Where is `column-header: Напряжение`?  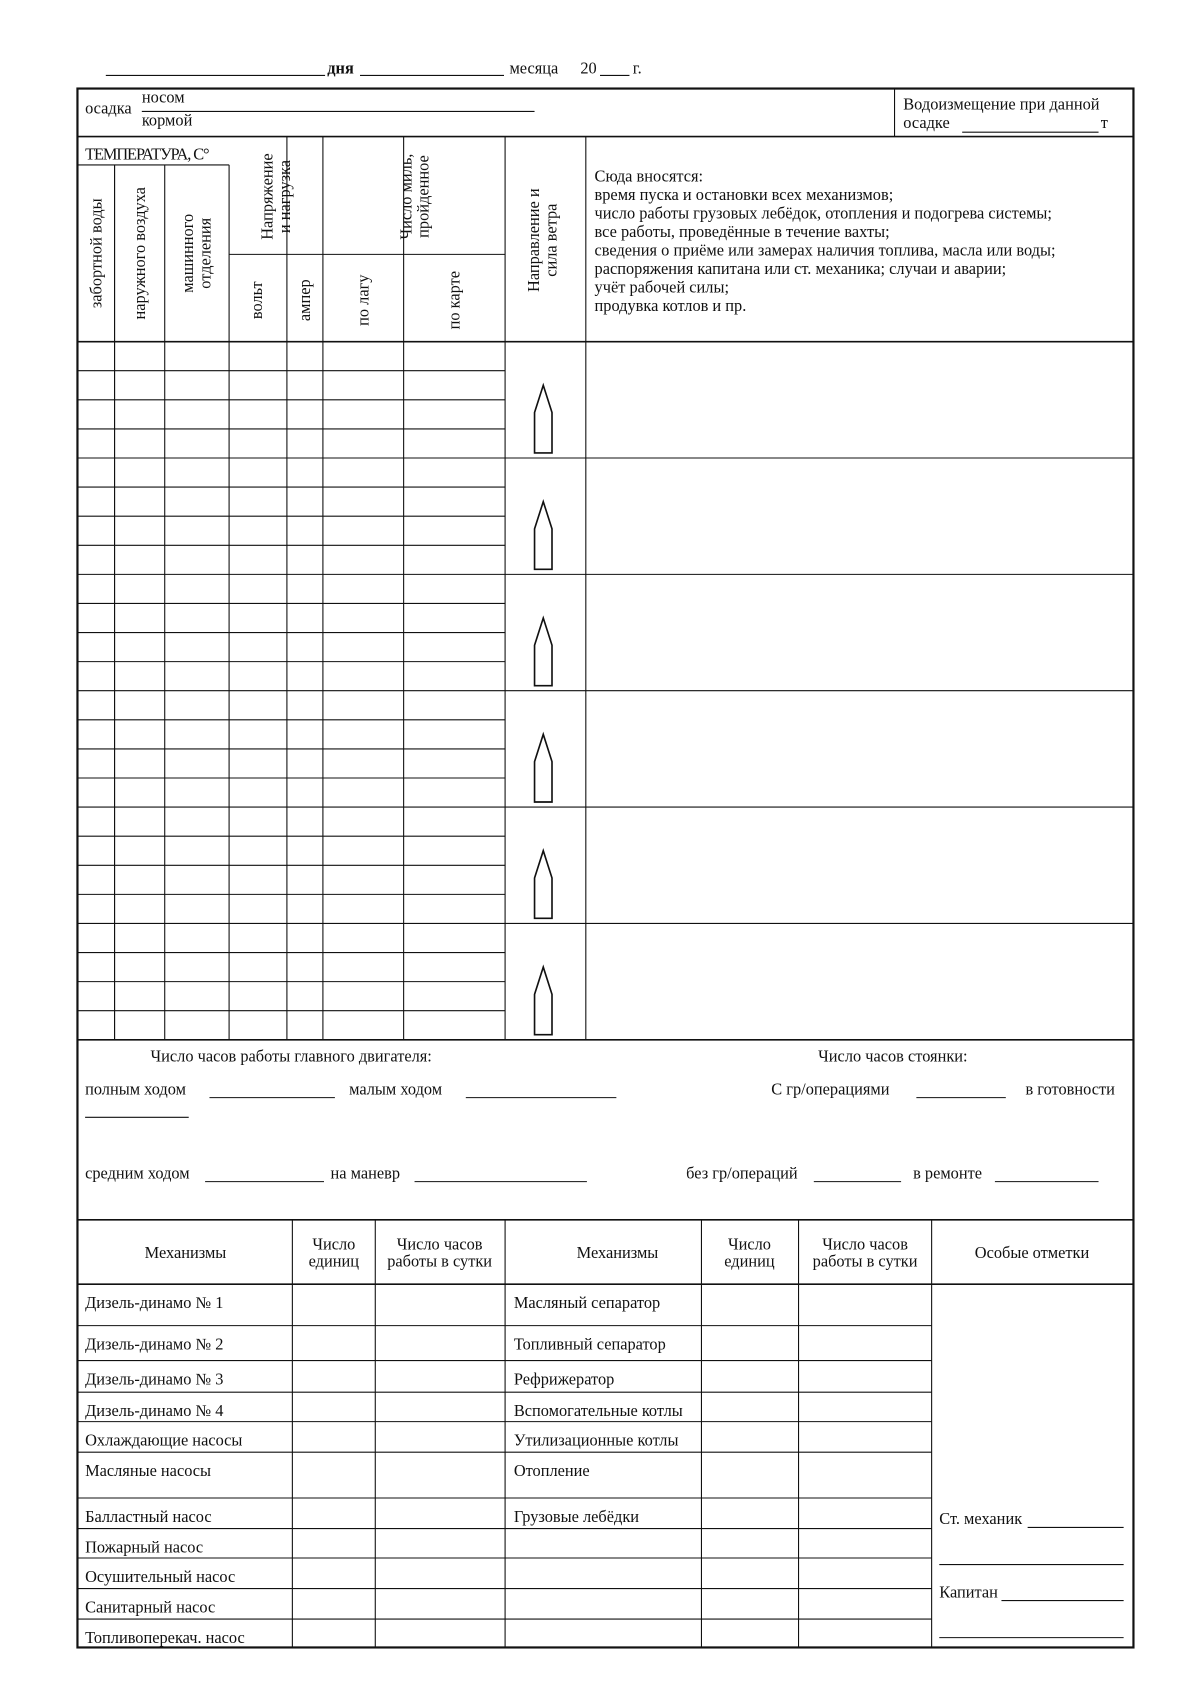 column-header: Напряжение is located at coordinates (267, 196).